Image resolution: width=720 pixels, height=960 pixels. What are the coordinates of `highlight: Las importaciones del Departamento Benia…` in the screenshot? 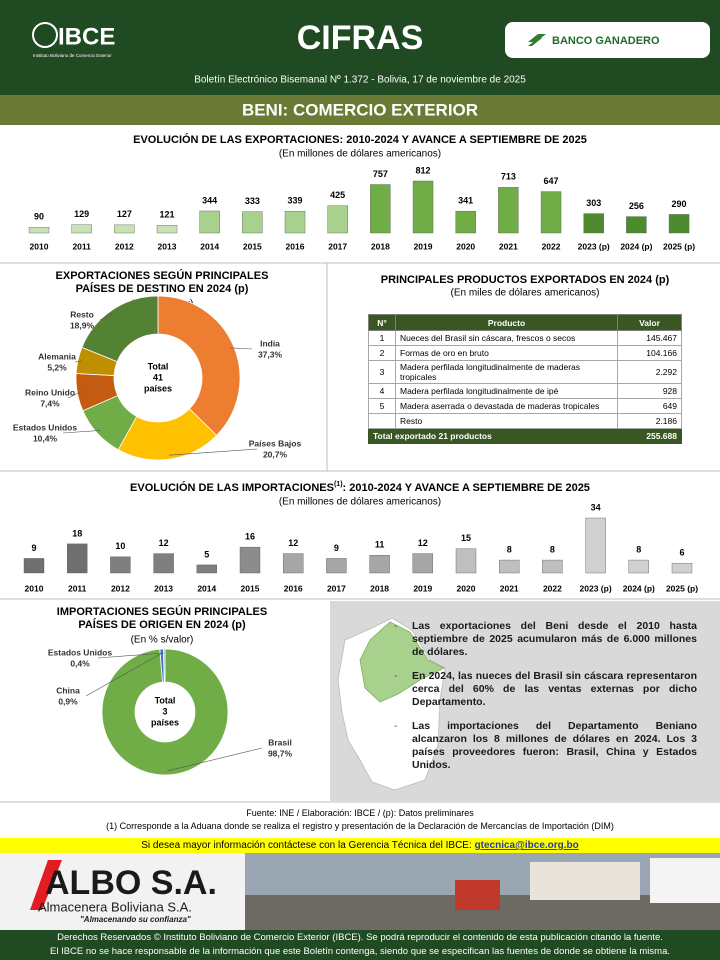 It's located at (545, 746).